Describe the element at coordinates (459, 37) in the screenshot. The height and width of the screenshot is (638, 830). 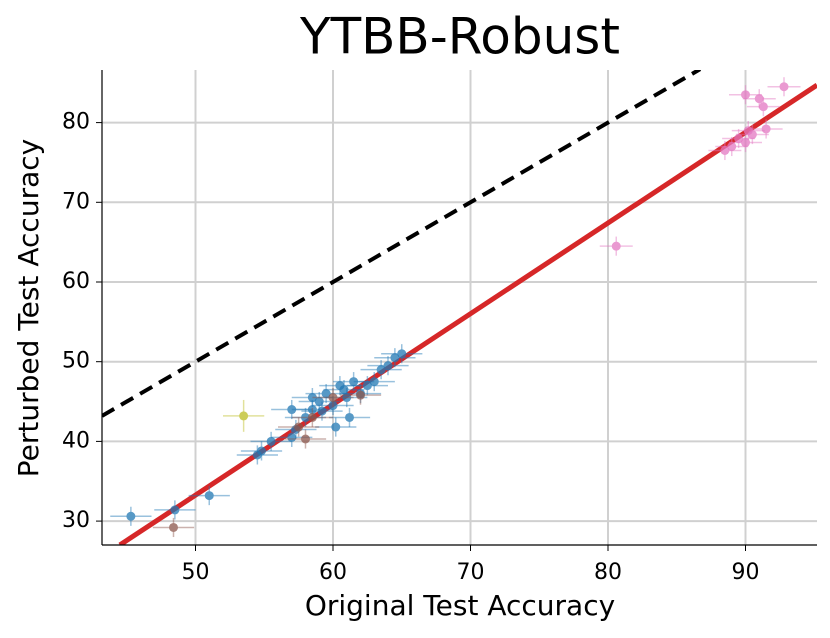
I see `chart-title: YTBB-Robust` at that location.